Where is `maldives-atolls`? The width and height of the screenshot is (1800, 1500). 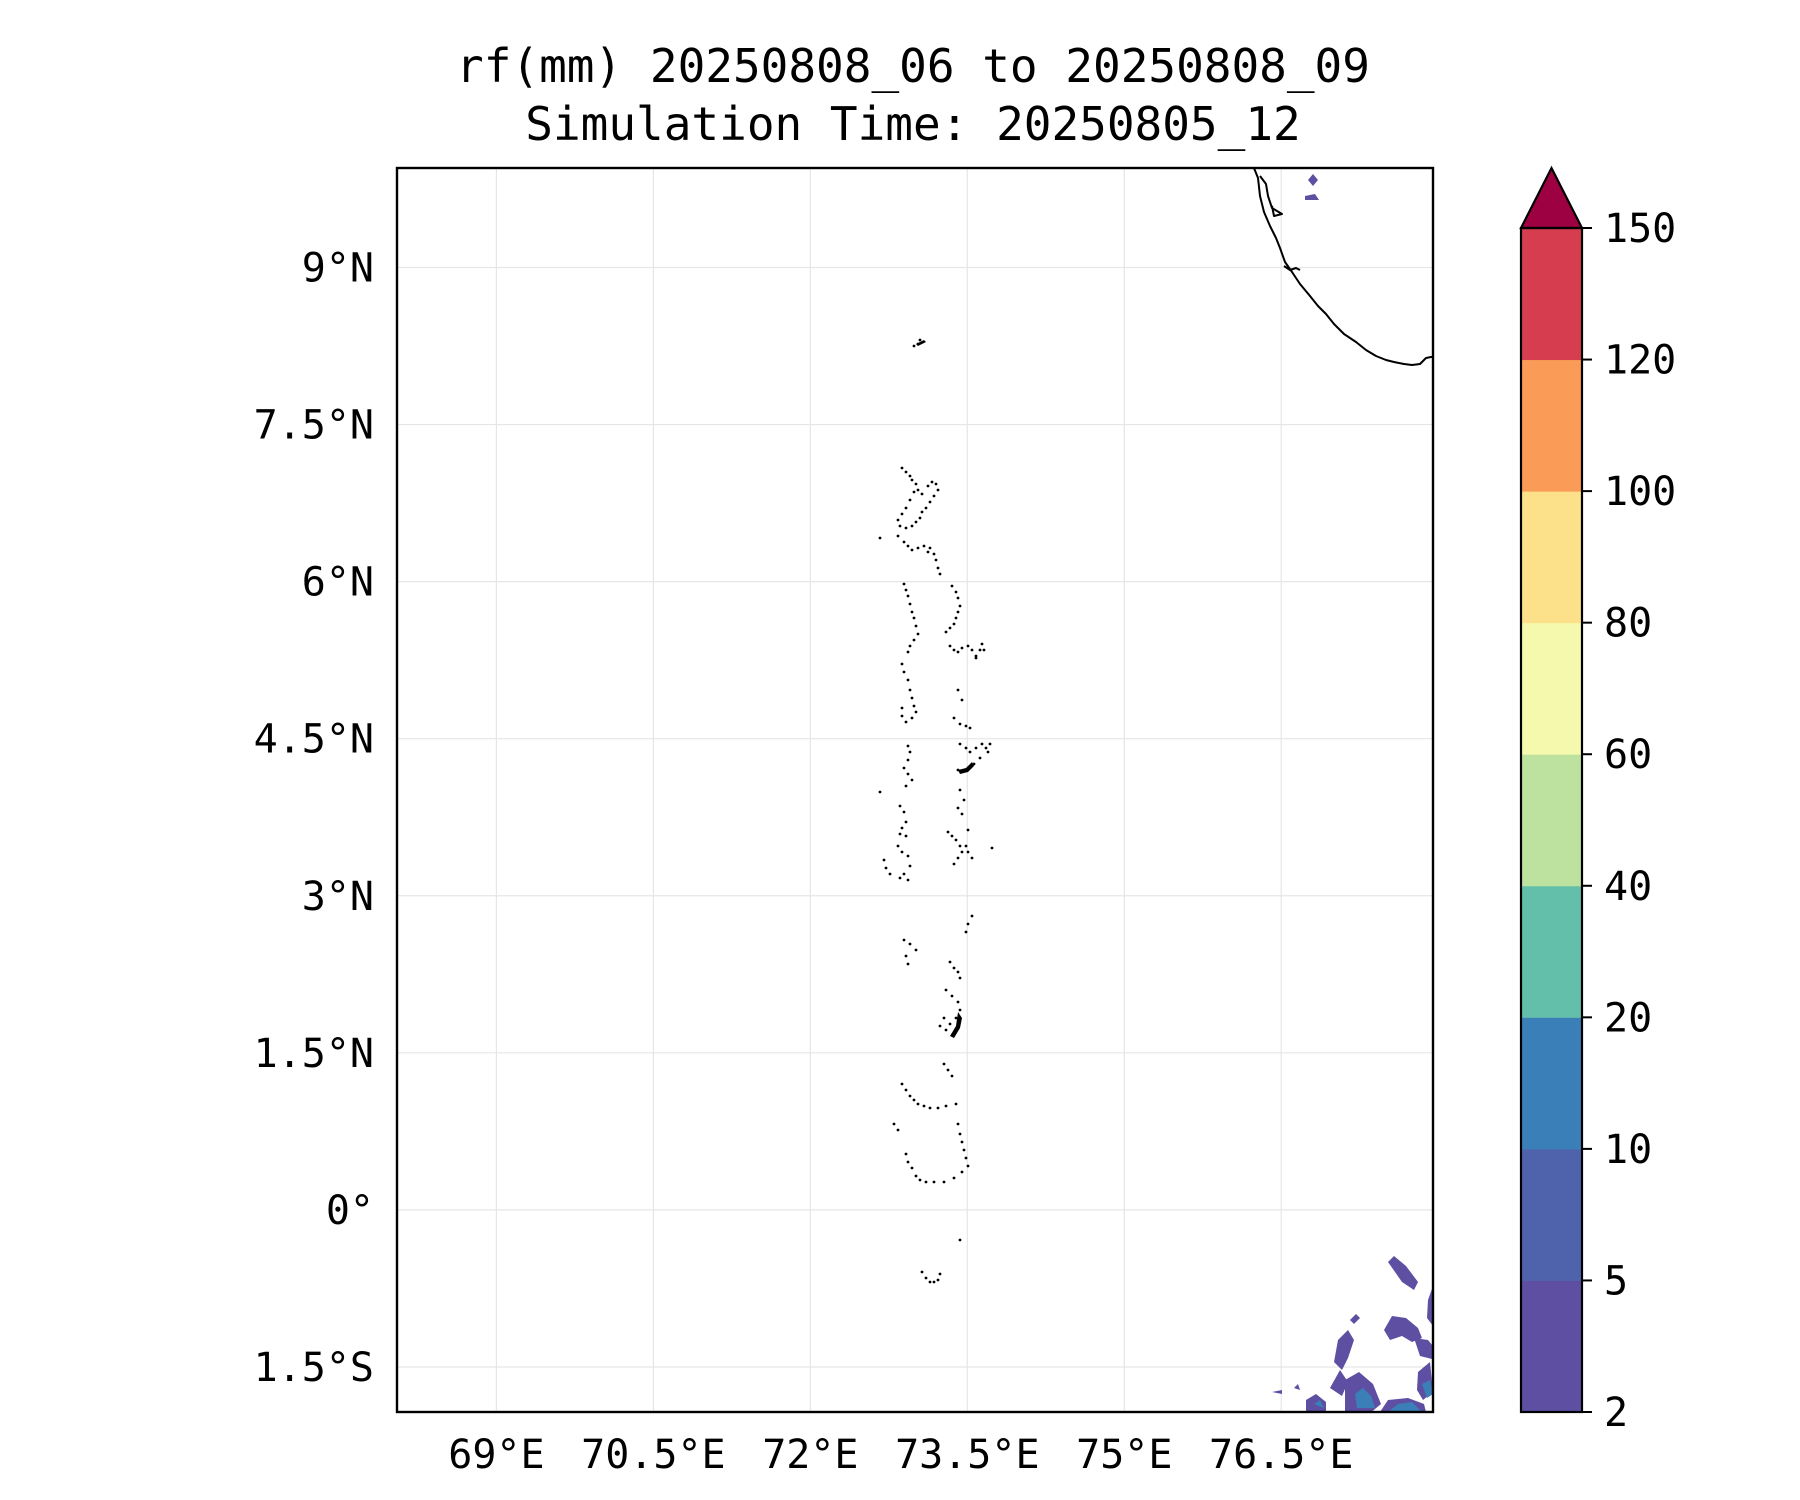
maldives-atolls is located at coordinates (936, 811).